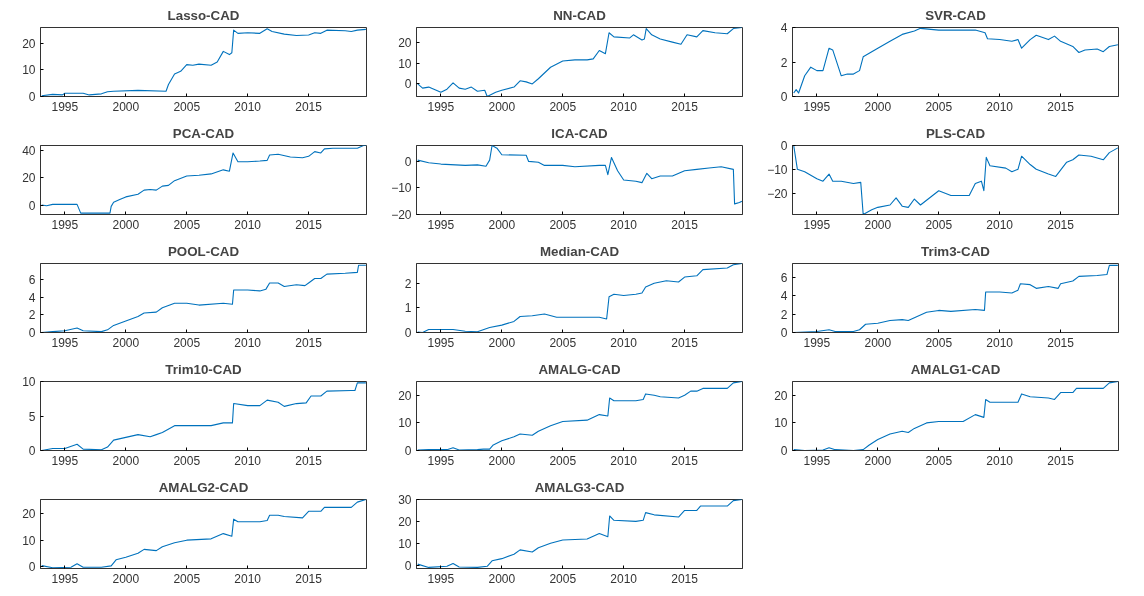  I want to click on y-tick-label: 40, so click(29, 151).